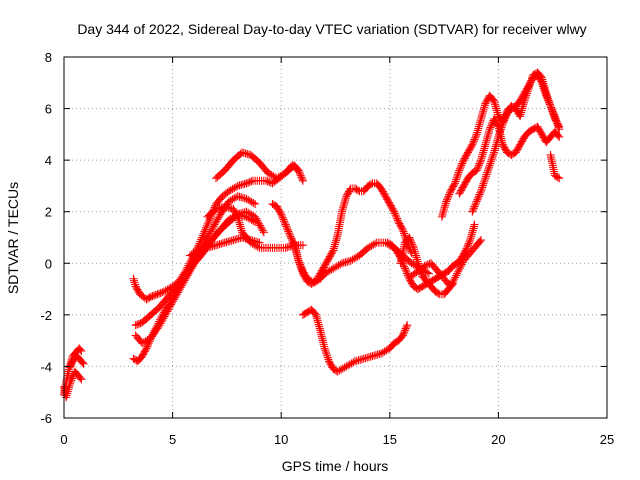 The image size is (640, 480). What do you see at coordinates (13, 238) in the screenshot?
I see `y-axis-label: SDTVAR / TECUs` at bounding box center [13, 238].